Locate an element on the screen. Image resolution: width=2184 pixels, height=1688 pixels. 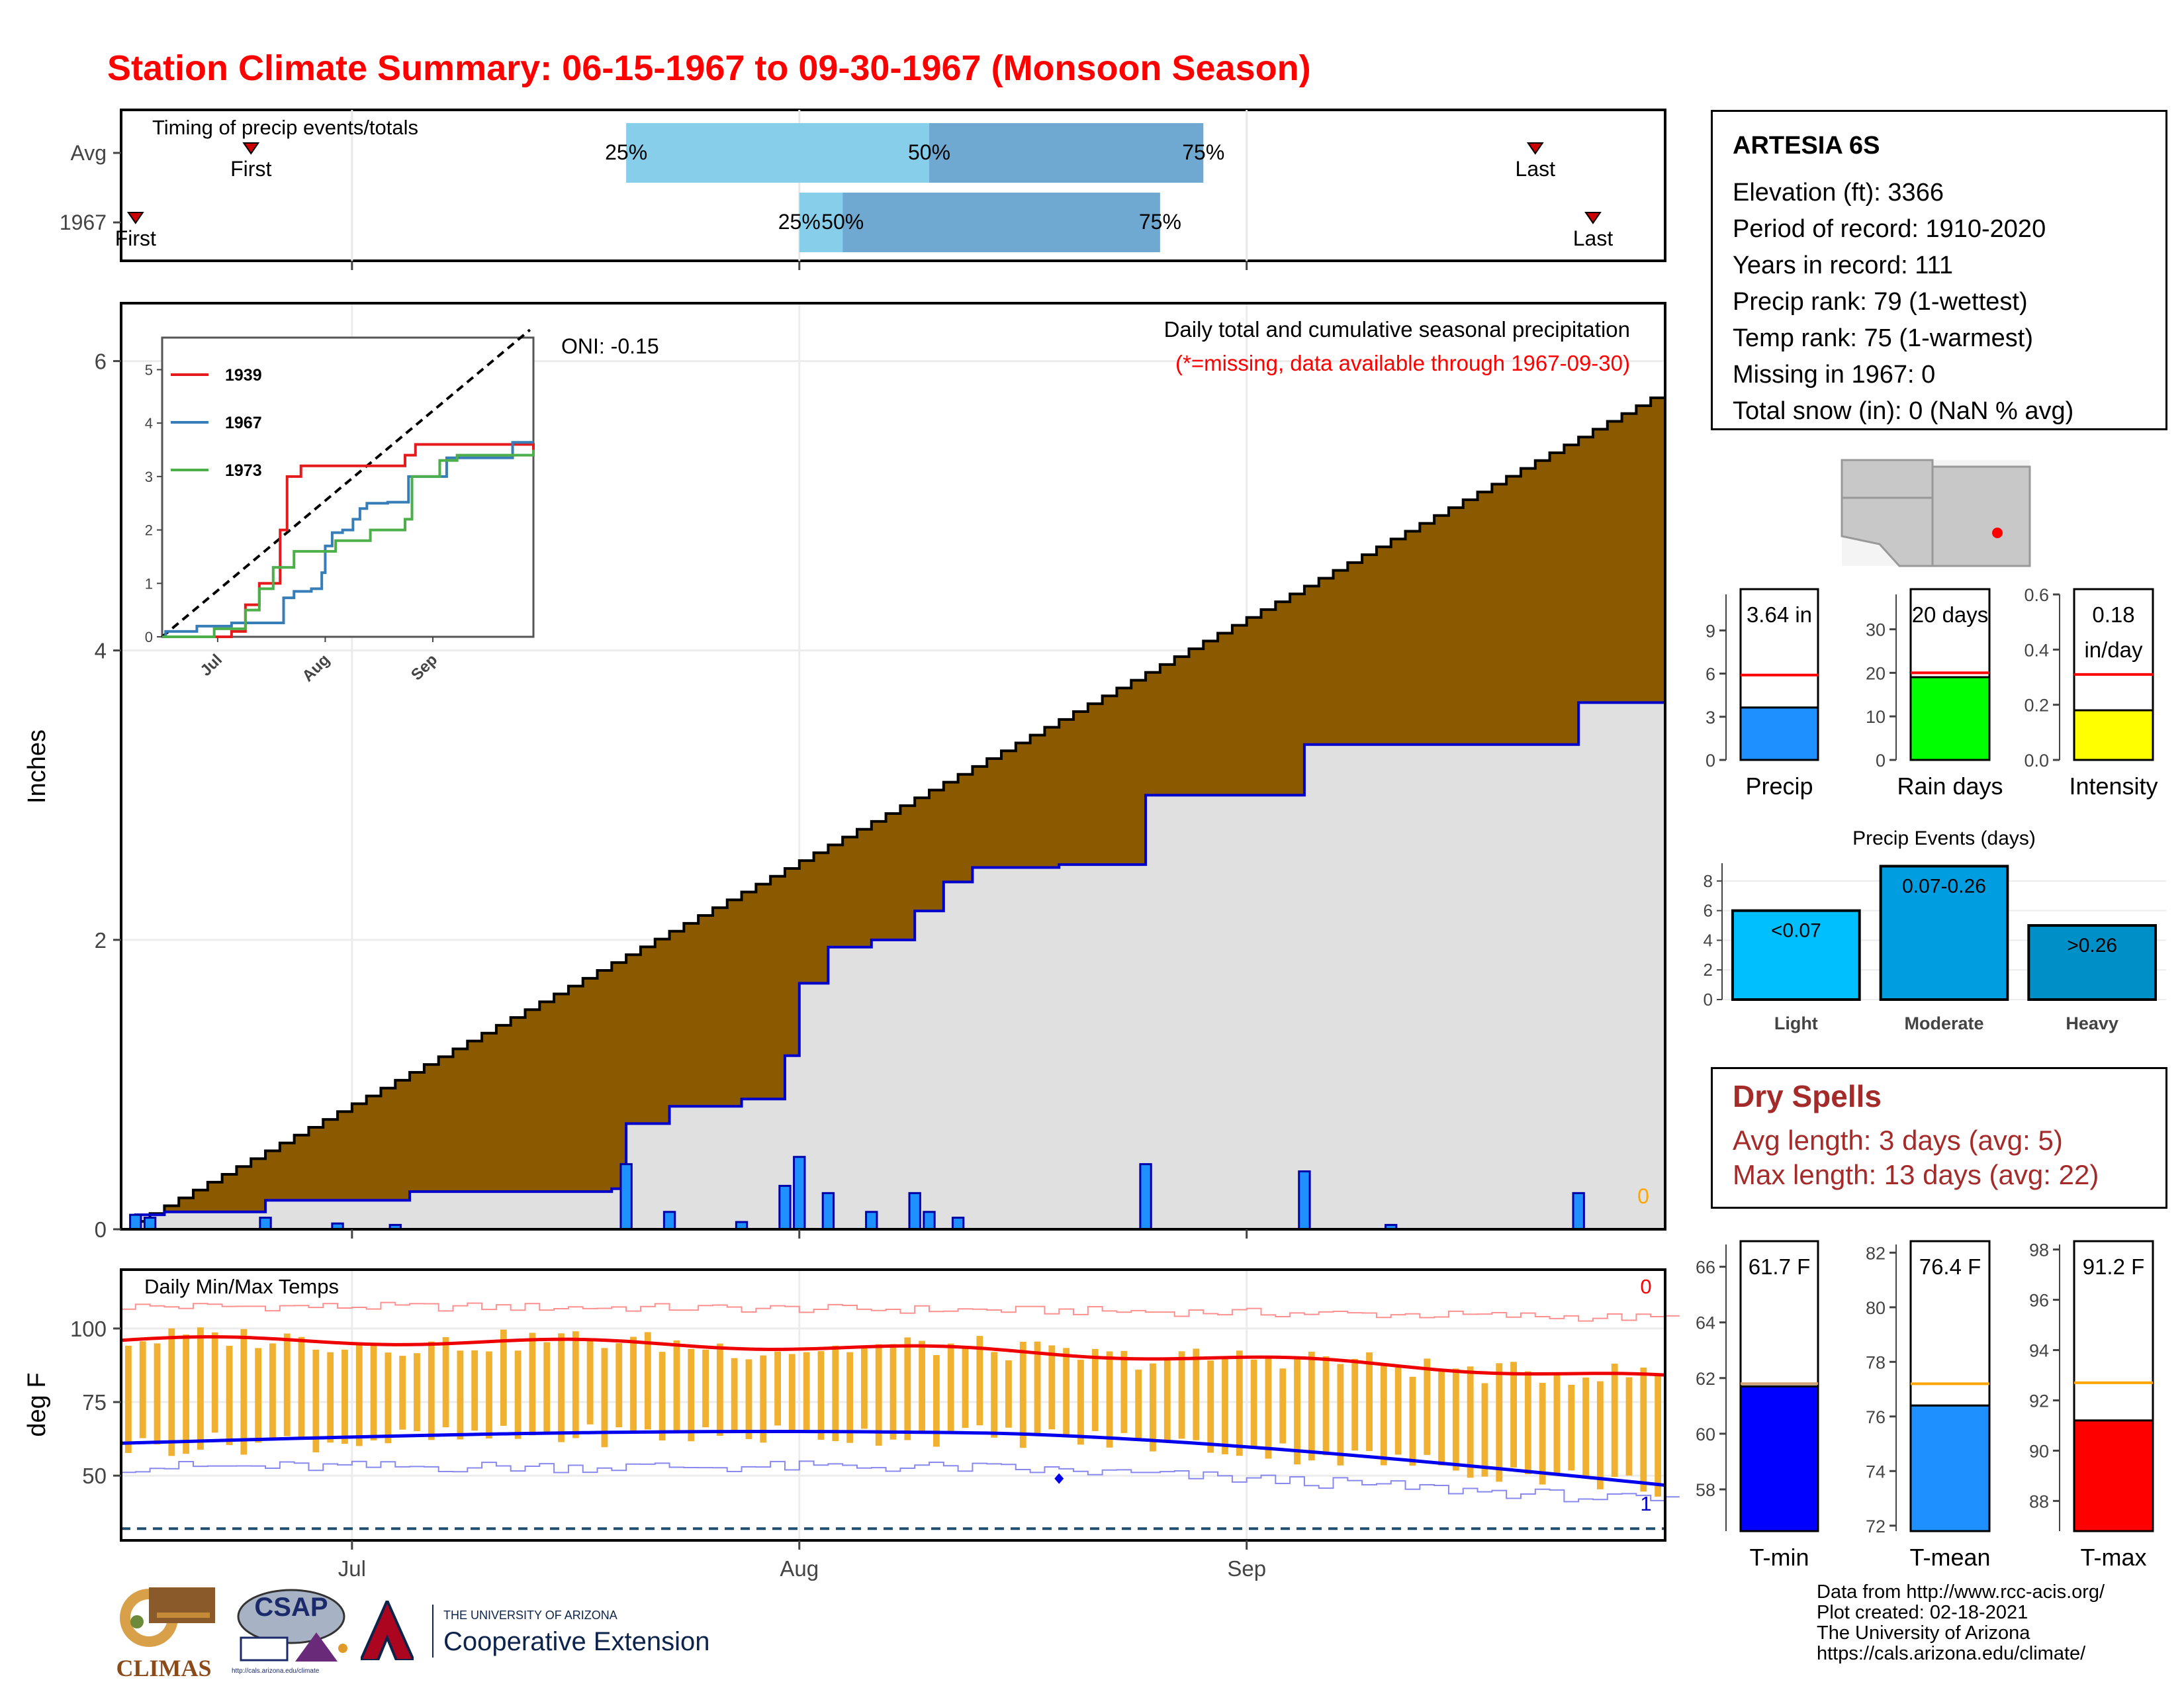
rain-days-y-tick-label: 10 is located at coordinates (1876, 717).